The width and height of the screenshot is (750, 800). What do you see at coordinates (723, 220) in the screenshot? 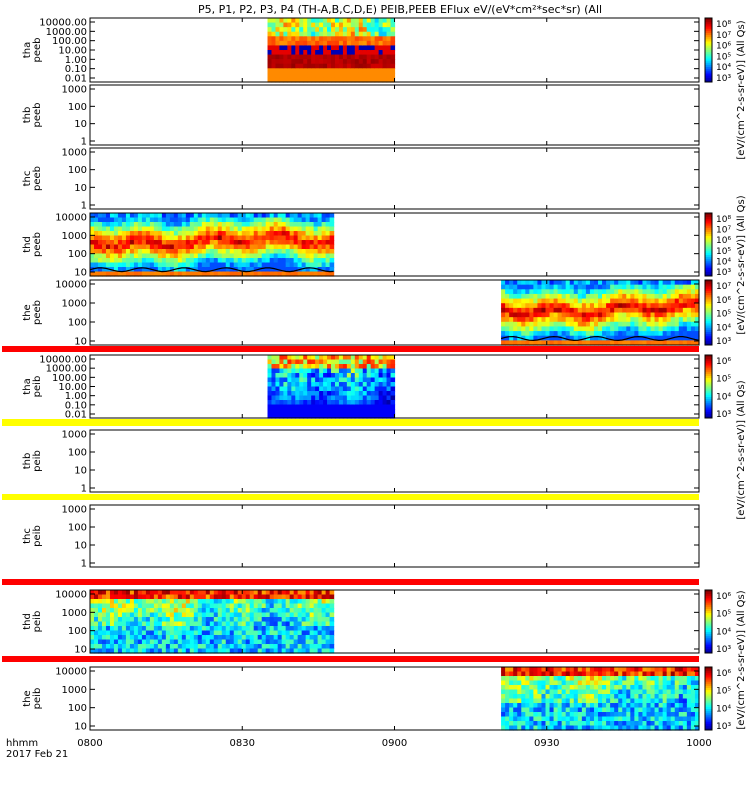
I see `colorbar-tick-label: 10⁸` at bounding box center [723, 220].